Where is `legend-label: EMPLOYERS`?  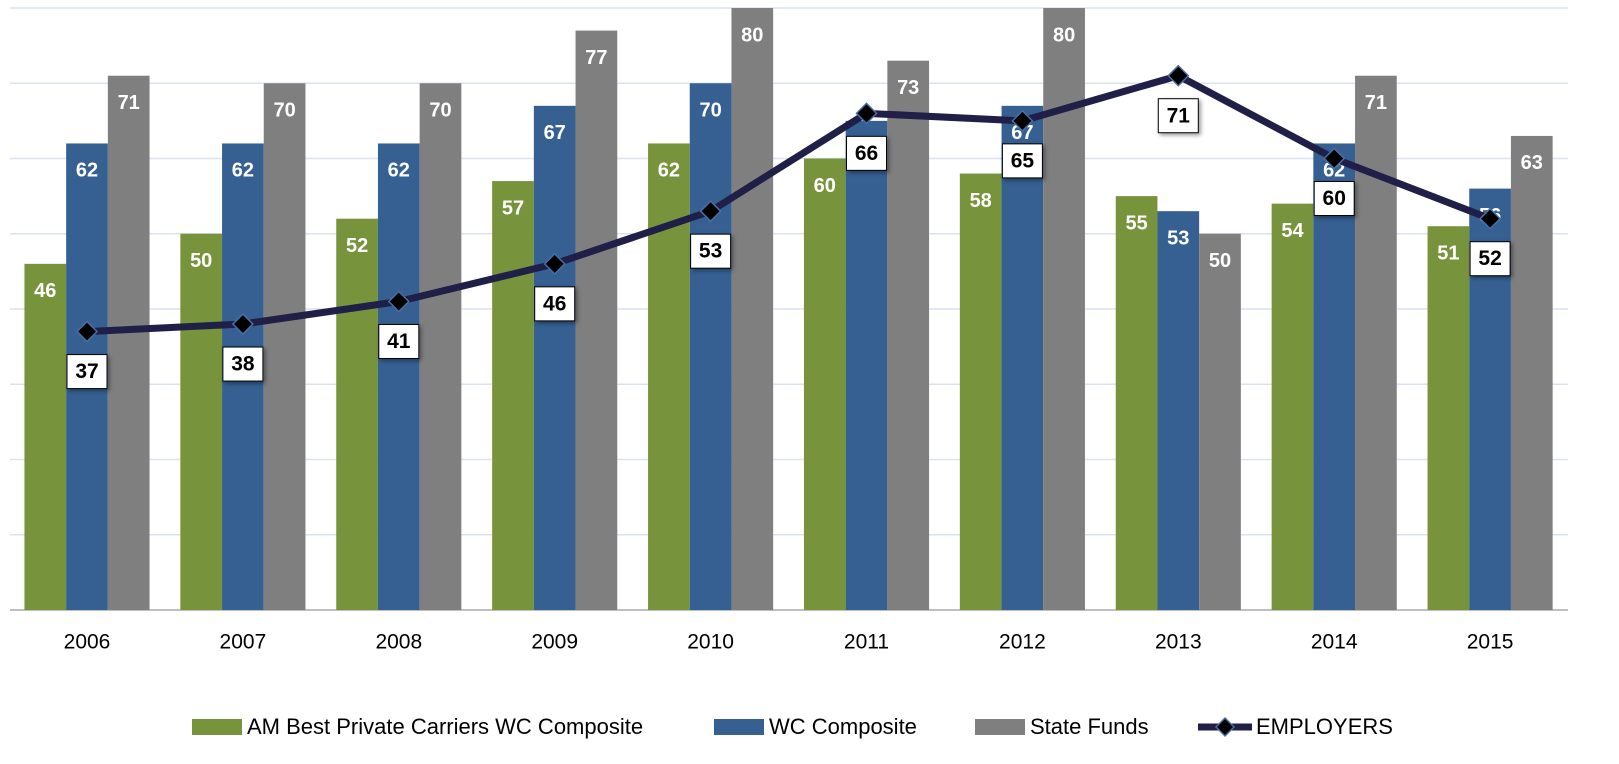
legend-label: EMPLOYERS is located at coordinates (1324, 726).